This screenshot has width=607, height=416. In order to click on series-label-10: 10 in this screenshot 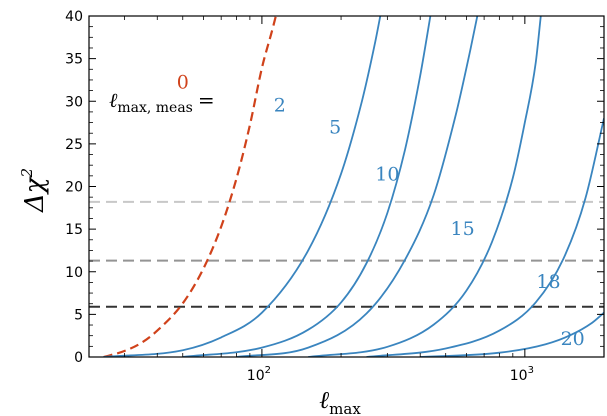, I will do `click(387, 175)`.